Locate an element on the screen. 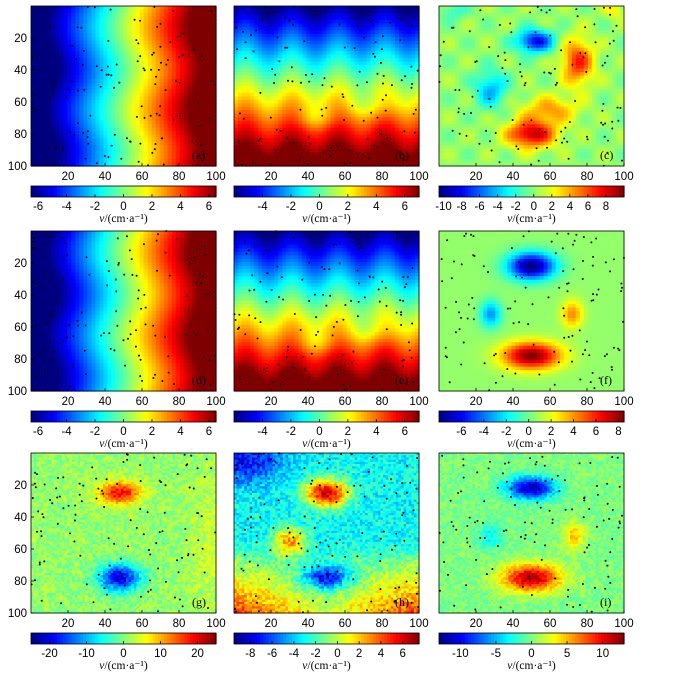 The width and height of the screenshot is (681, 680). colorbar-segment is located at coordinates (206, 191).